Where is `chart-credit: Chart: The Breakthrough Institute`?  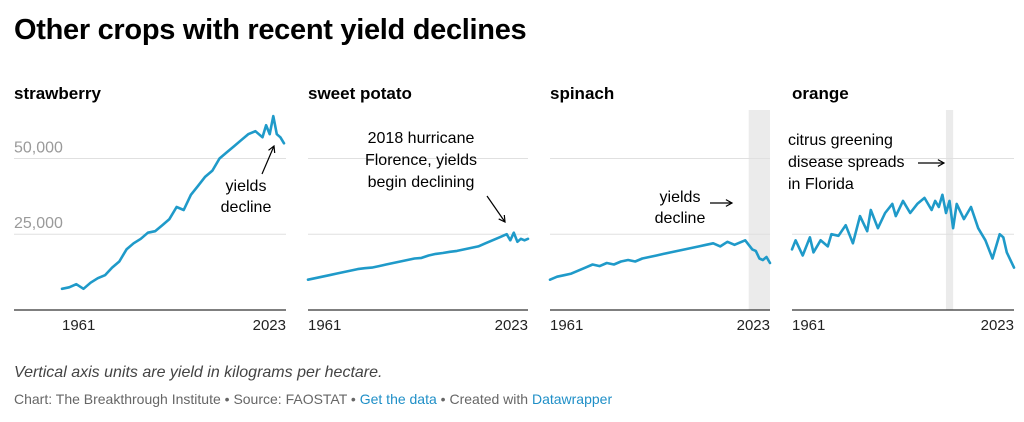
chart-credit: Chart: The Breakthrough Institute is located at coordinates (117, 399).